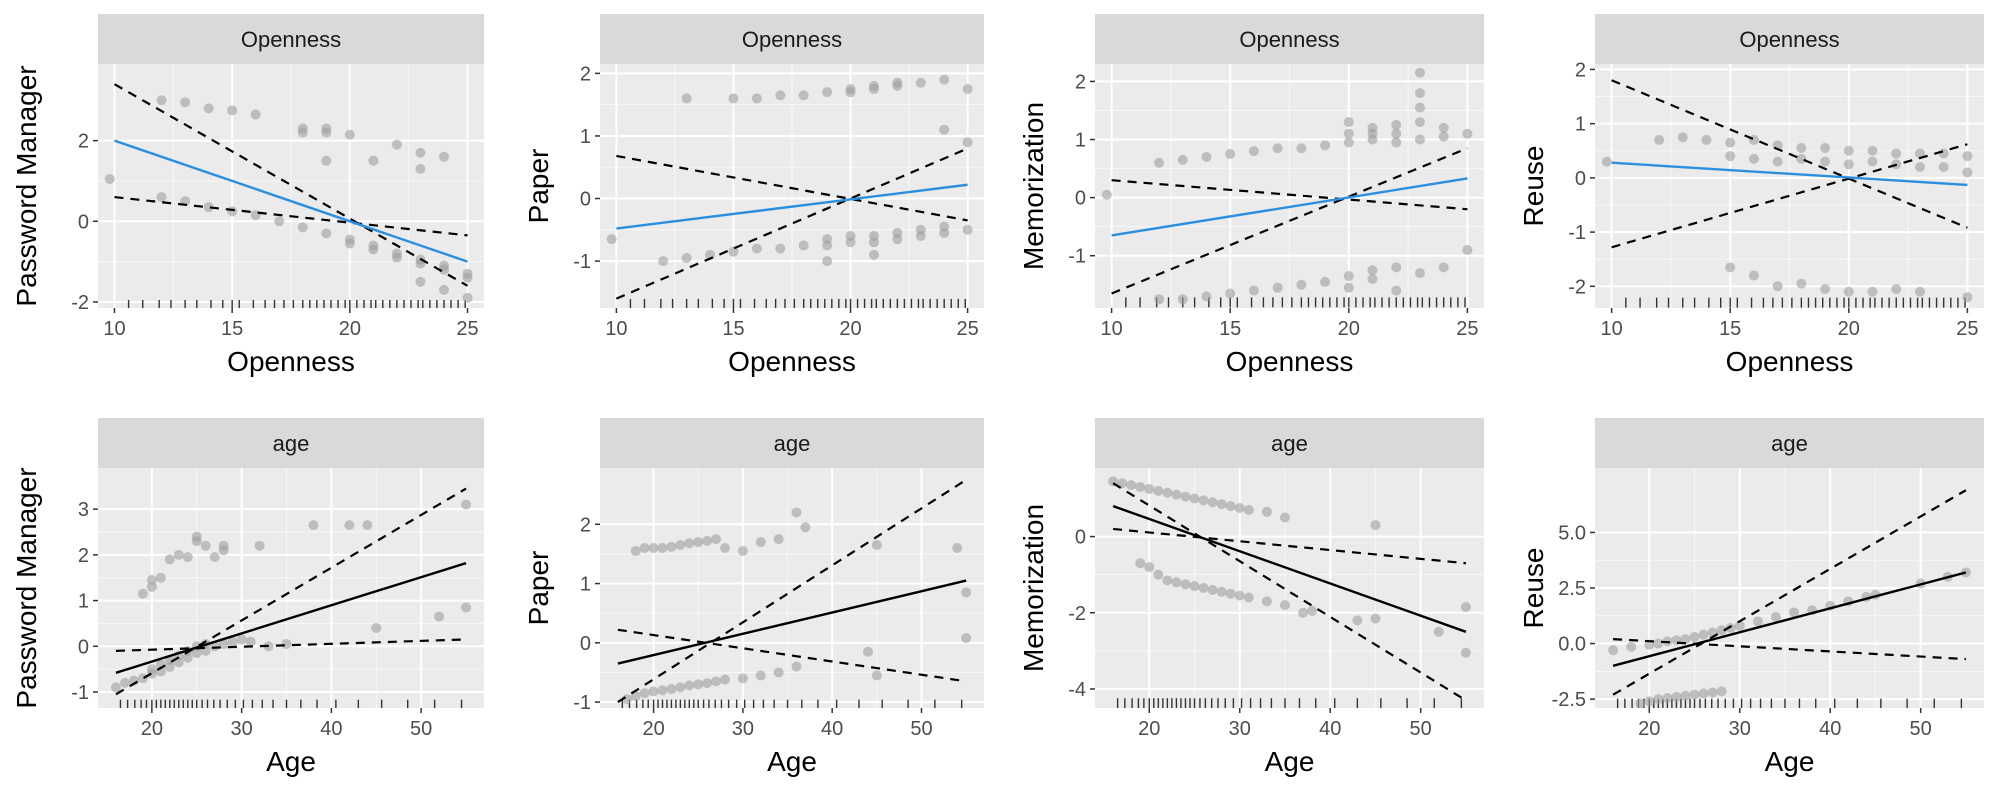 This screenshot has height=805, width=2000. What do you see at coordinates (291, 39) in the screenshot?
I see `facet-strip-label: Openness` at bounding box center [291, 39].